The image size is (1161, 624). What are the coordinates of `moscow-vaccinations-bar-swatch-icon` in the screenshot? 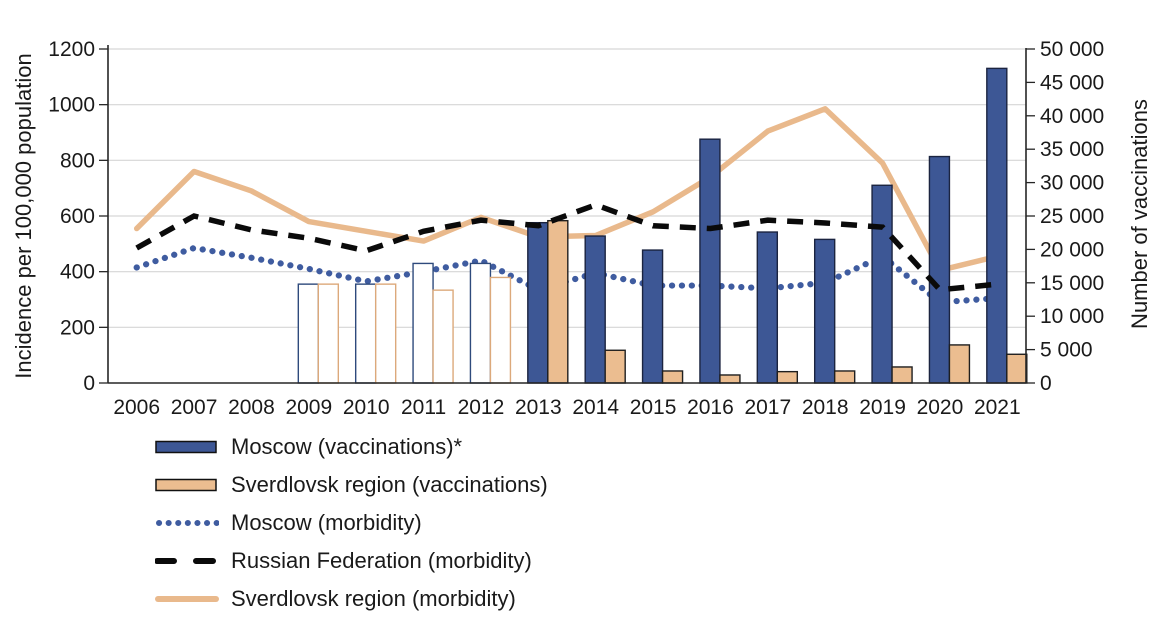 It's located at (187, 447).